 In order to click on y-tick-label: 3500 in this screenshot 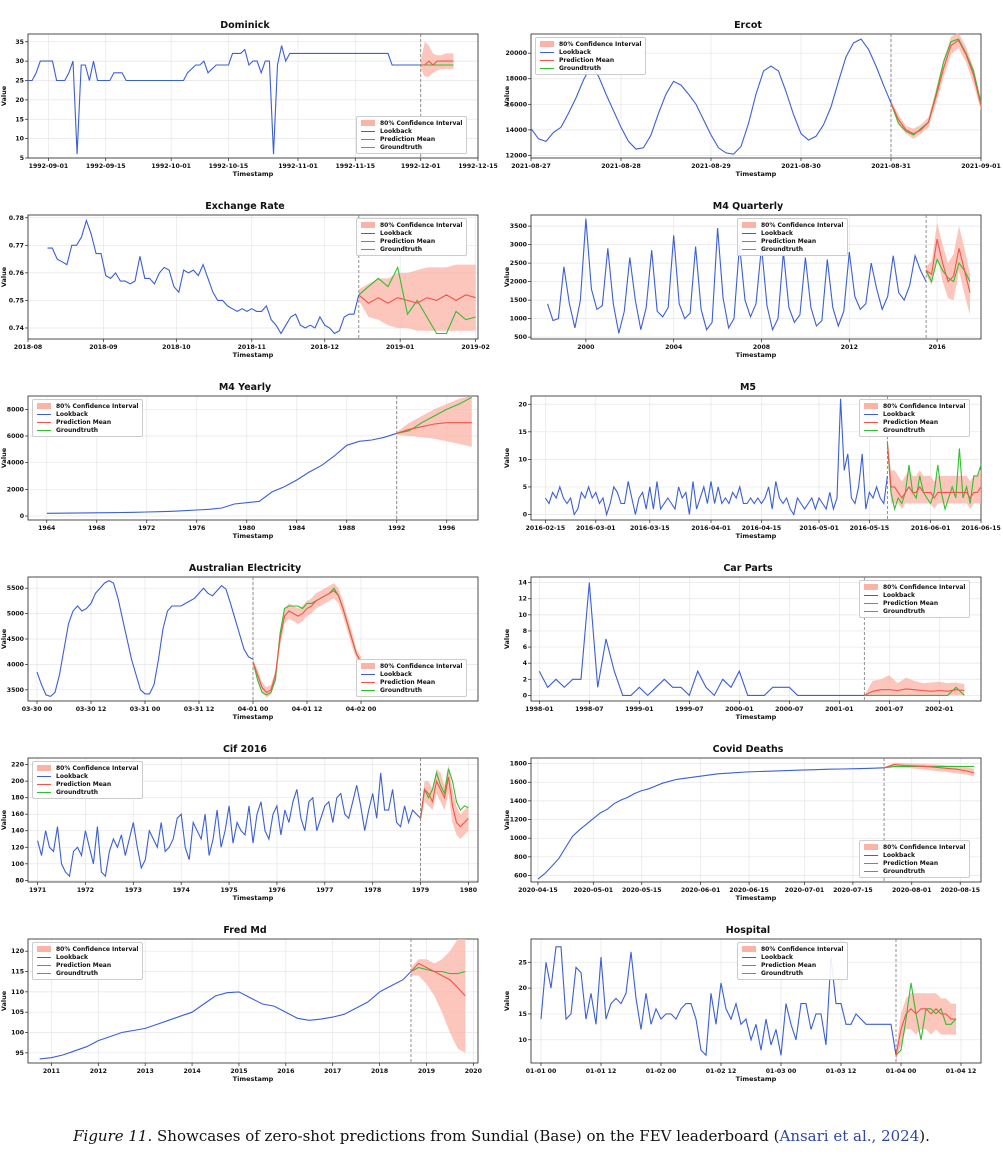, I will do `click(519, 226)`.